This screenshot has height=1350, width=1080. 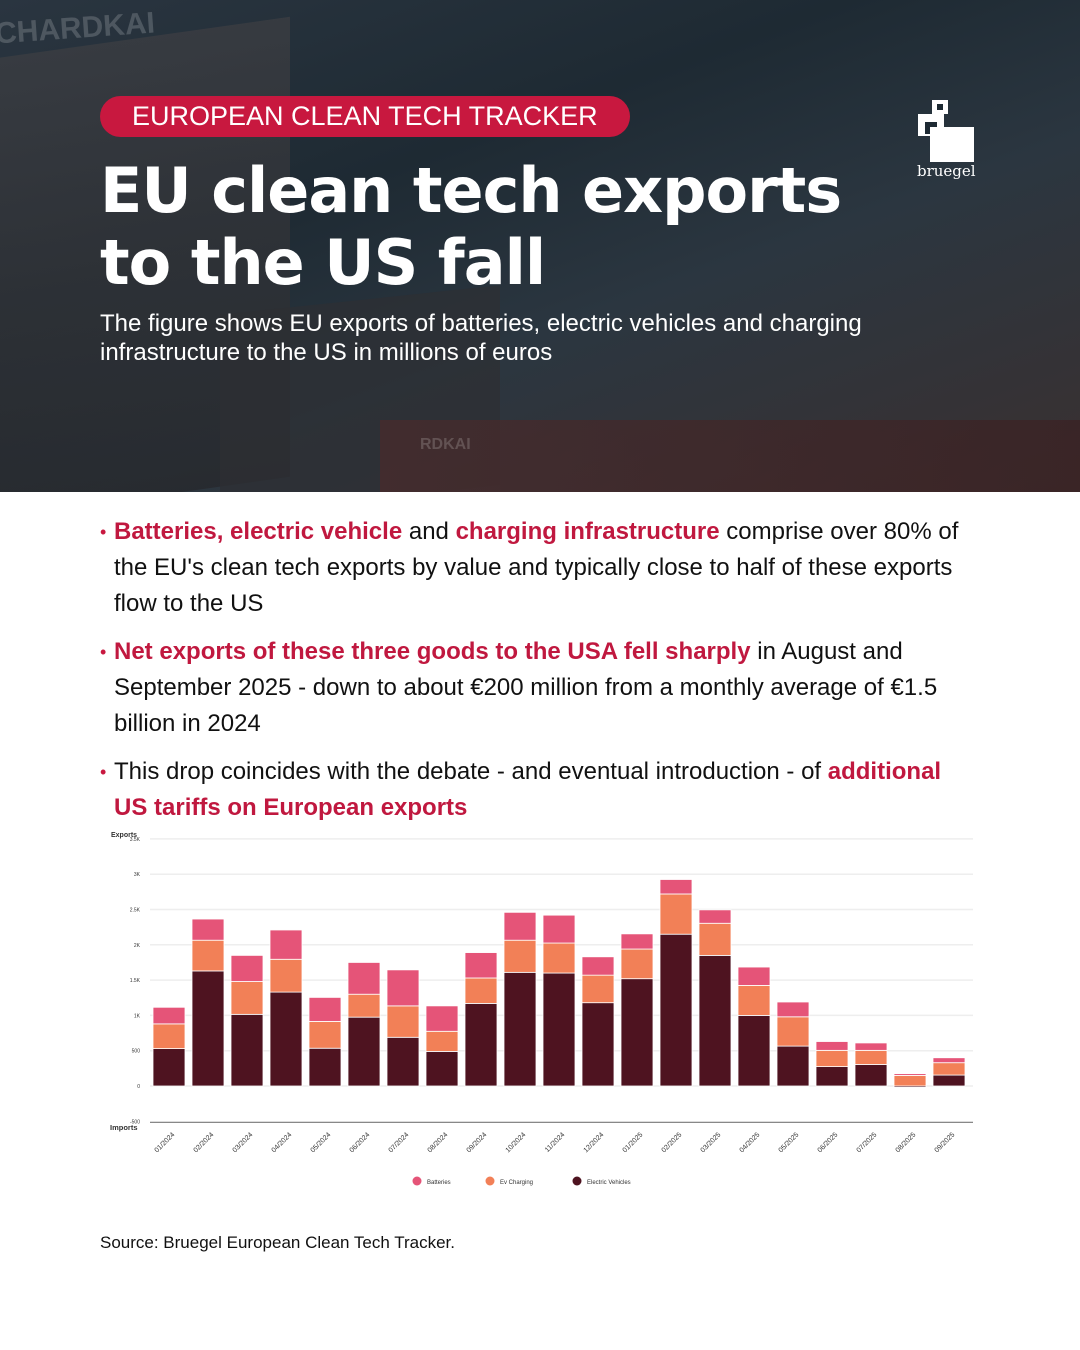 What do you see at coordinates (243, 1142) in the screenshot?
I see `x-tick-label: 03/2024` at bounding box center [243, 1142].